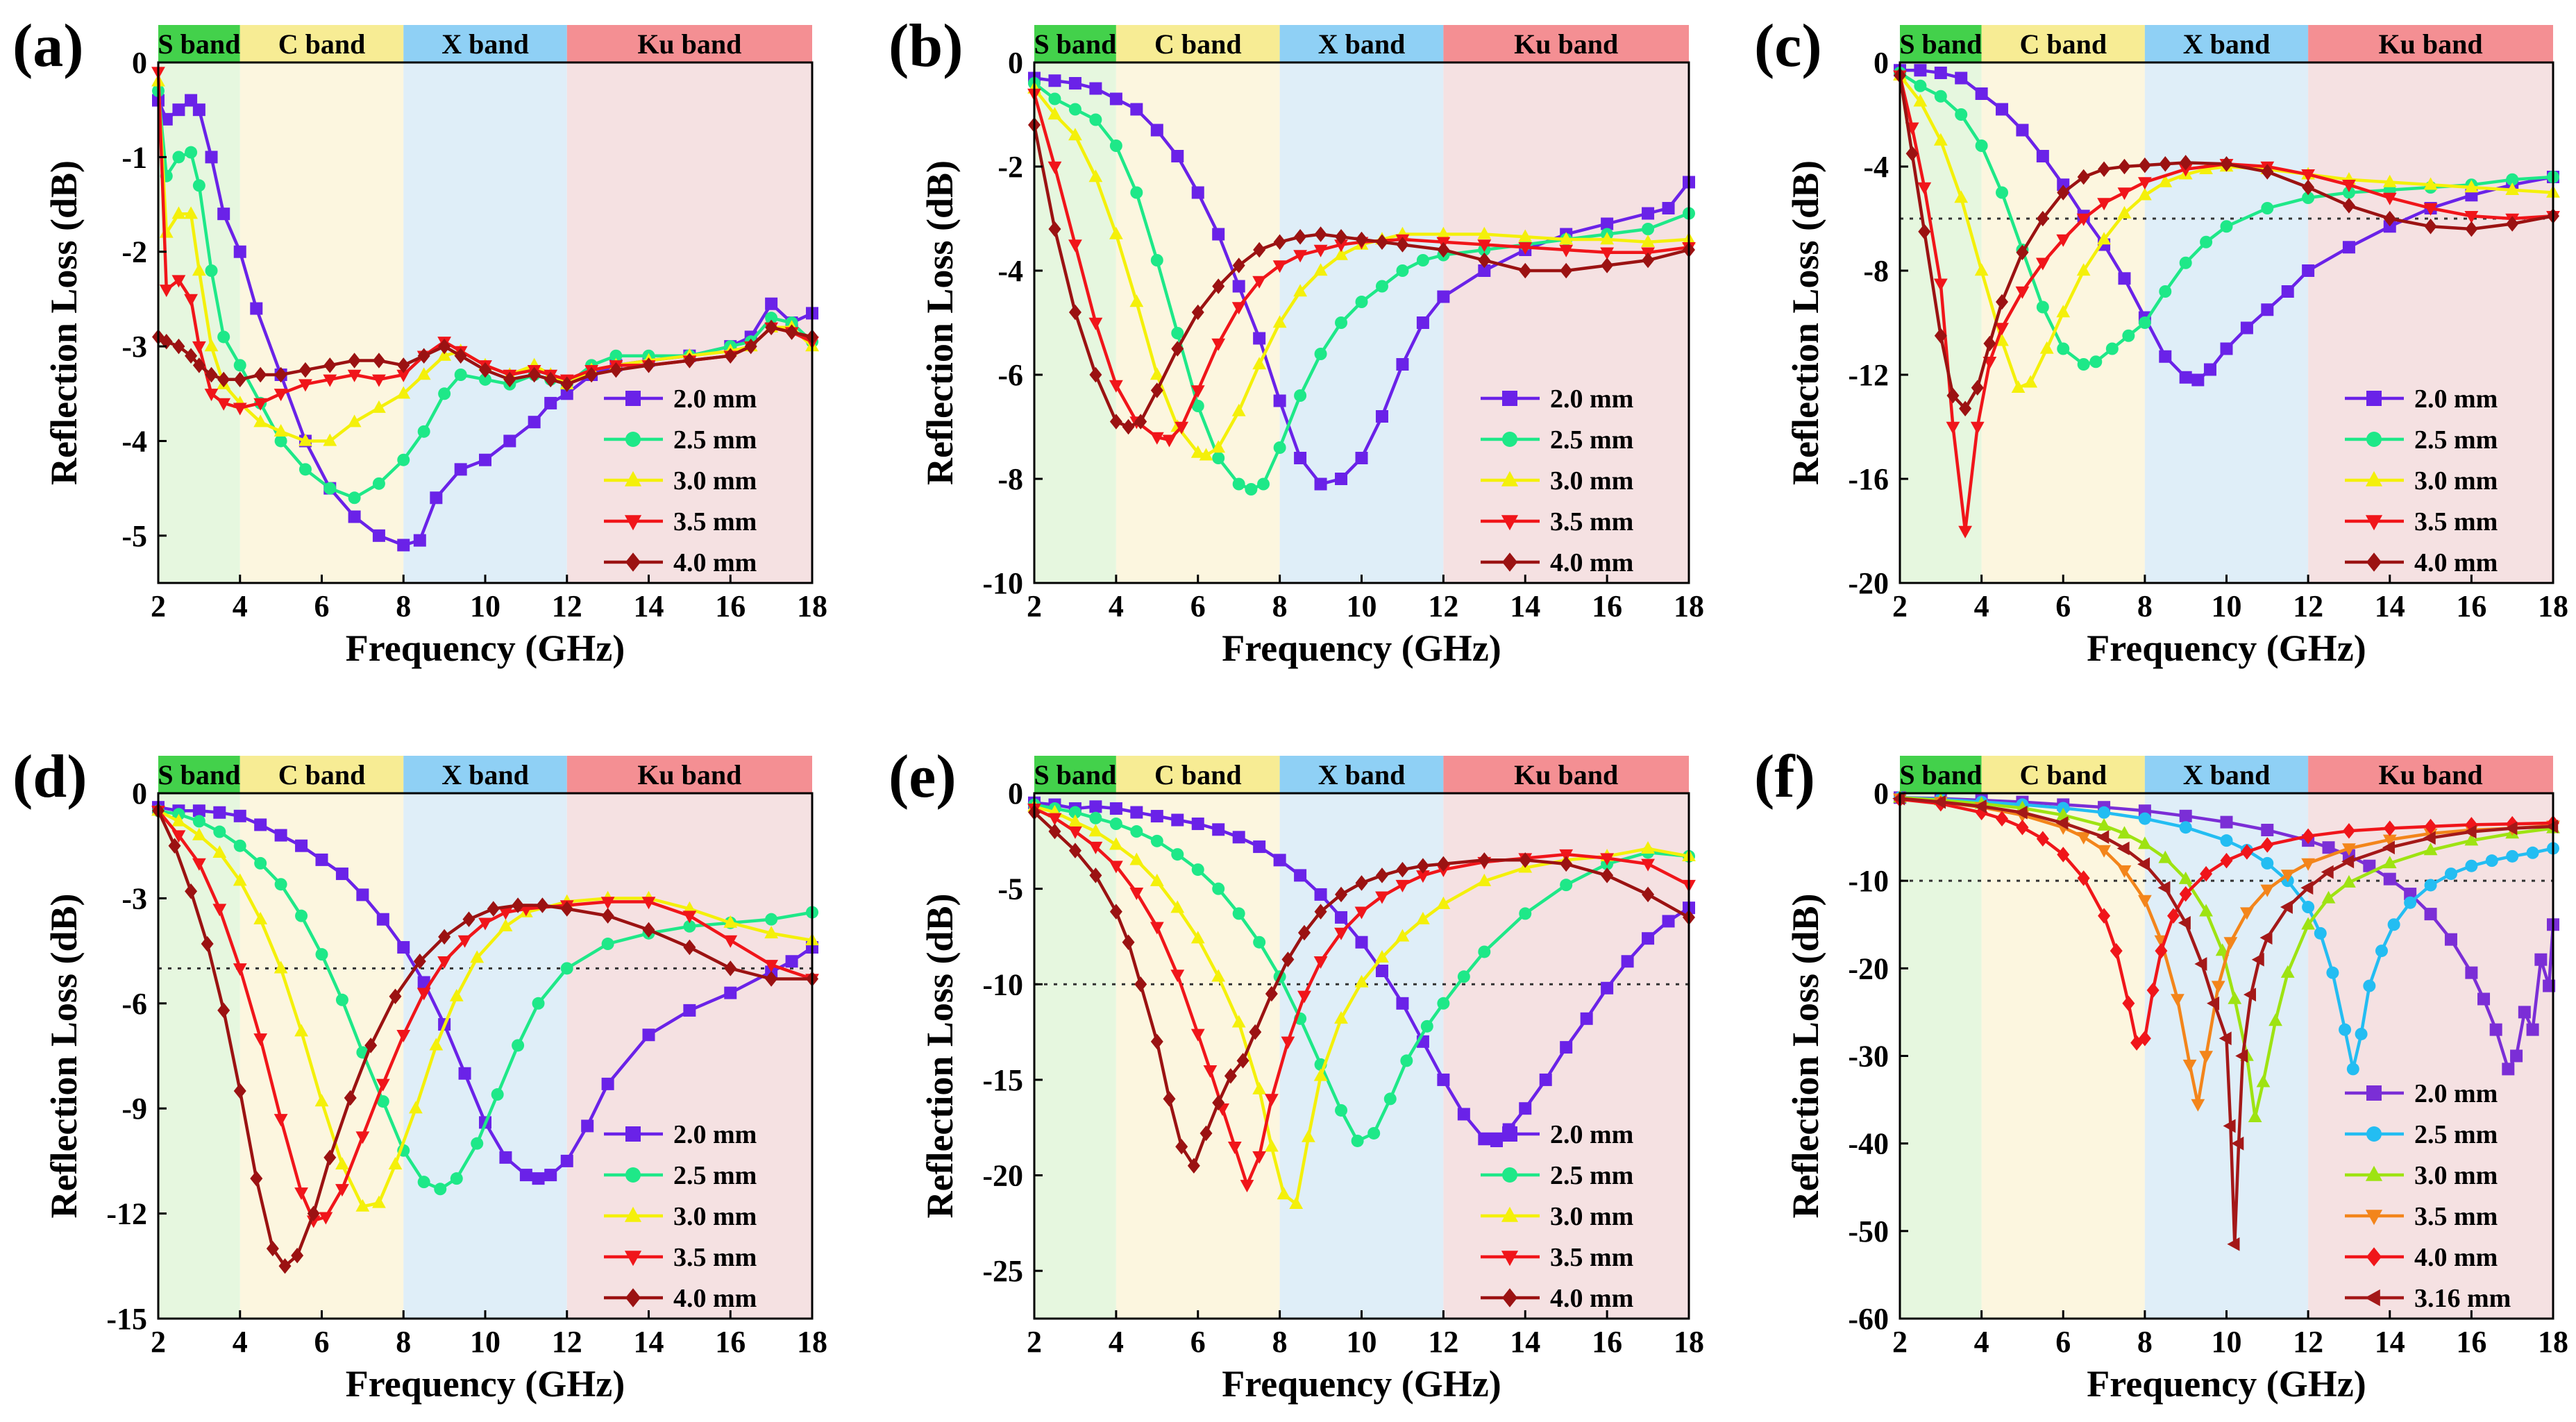  Describe the element at coordinates (485, 1384) in the screenshot. I see `x-axis-label: Frequency (GHz)` at that location.